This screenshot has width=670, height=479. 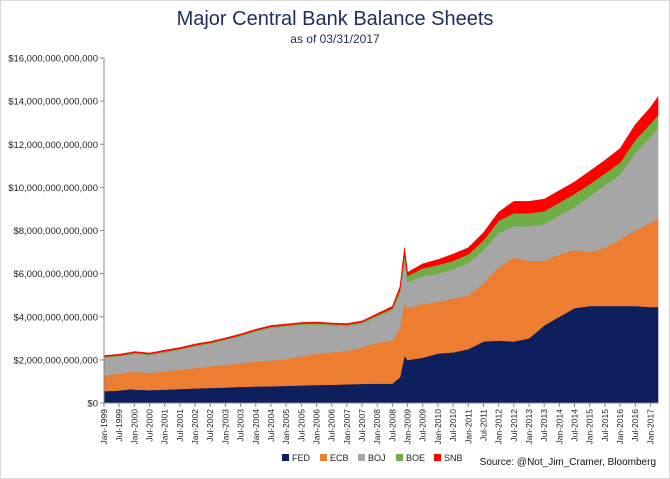 What do you see at coordinates (438, 427) in the screenshot?
I see `x-tick-label: Jan-2010` at bounding box center [438, 427].